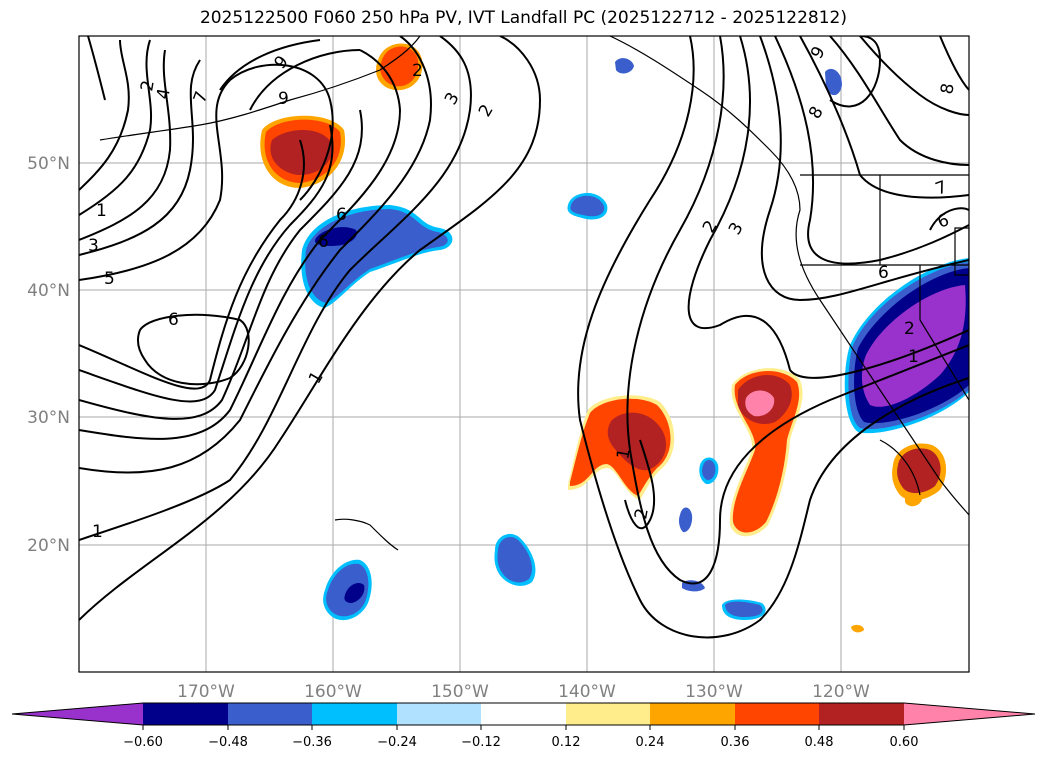 The width and height of the screenshot is (1047, 765). Describe the element at coordinates (109, 279) in the screenshot. I see `contour-label: 5` at that location.